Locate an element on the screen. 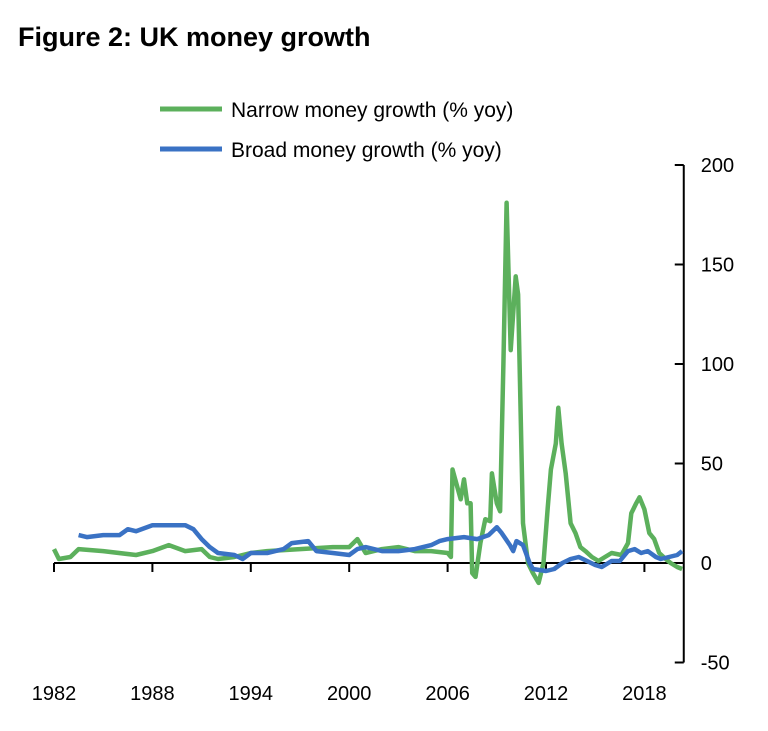 The width and height of the screenshot is (768, 731). series-line-broad-money is located at coordinates (381, 548).